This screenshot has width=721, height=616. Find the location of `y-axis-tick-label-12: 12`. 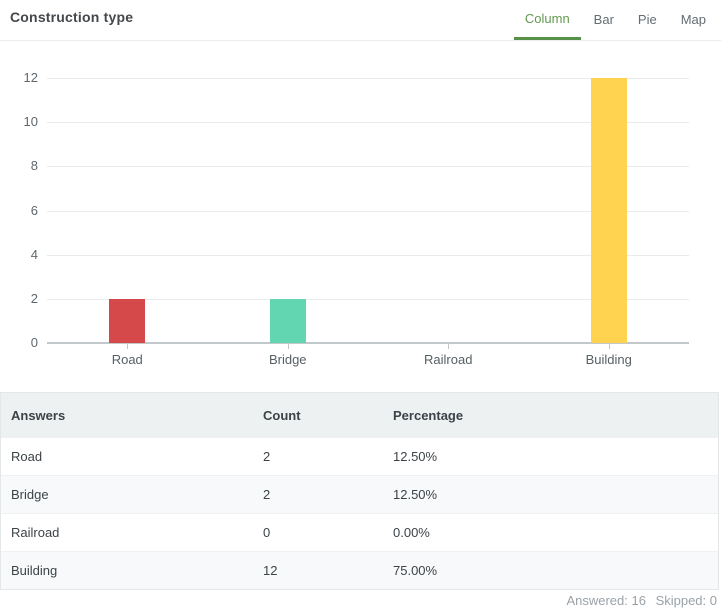

y-axis-tick-label-12: 12 is located at coordinates (30, 77).